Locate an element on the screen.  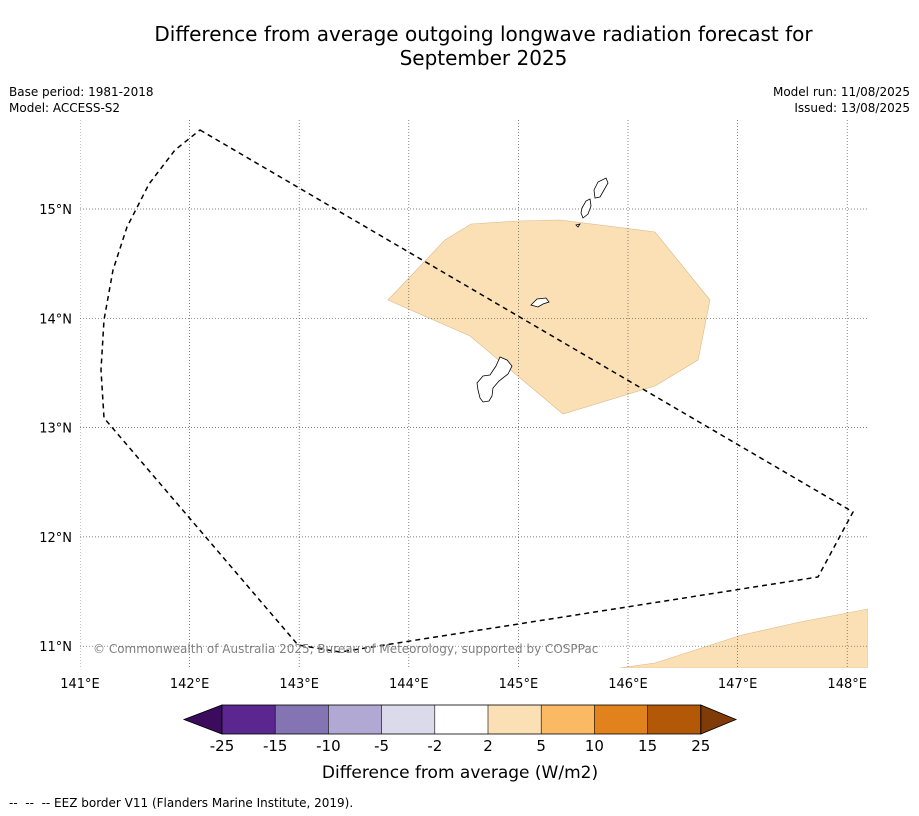
meta-right: Model run: 11/08/2025 Issued: 13/08/2025 is located at coordinates (841, 100).